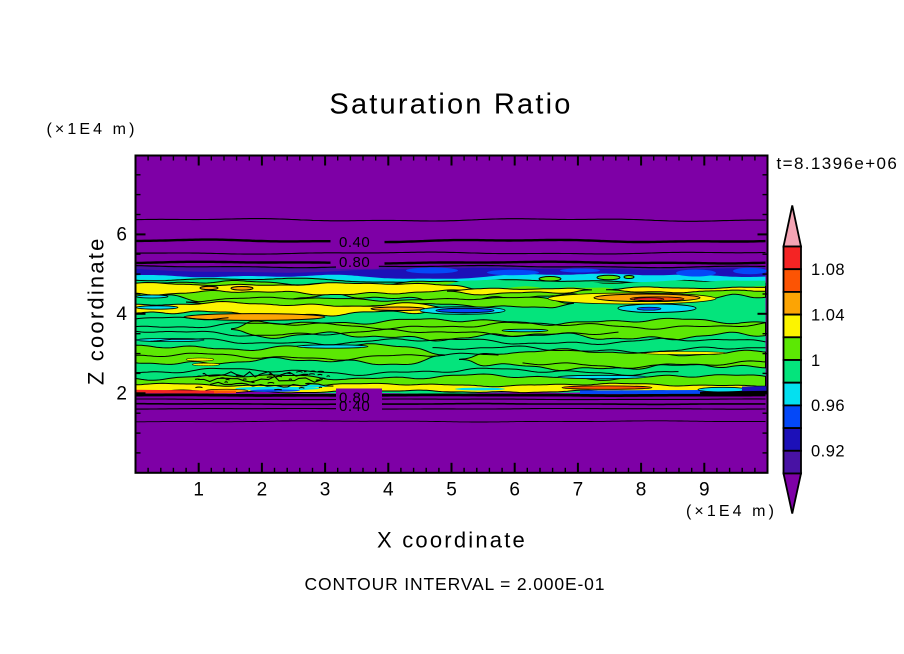  I want to click on svg-text: 1.08, so click(828, 270).